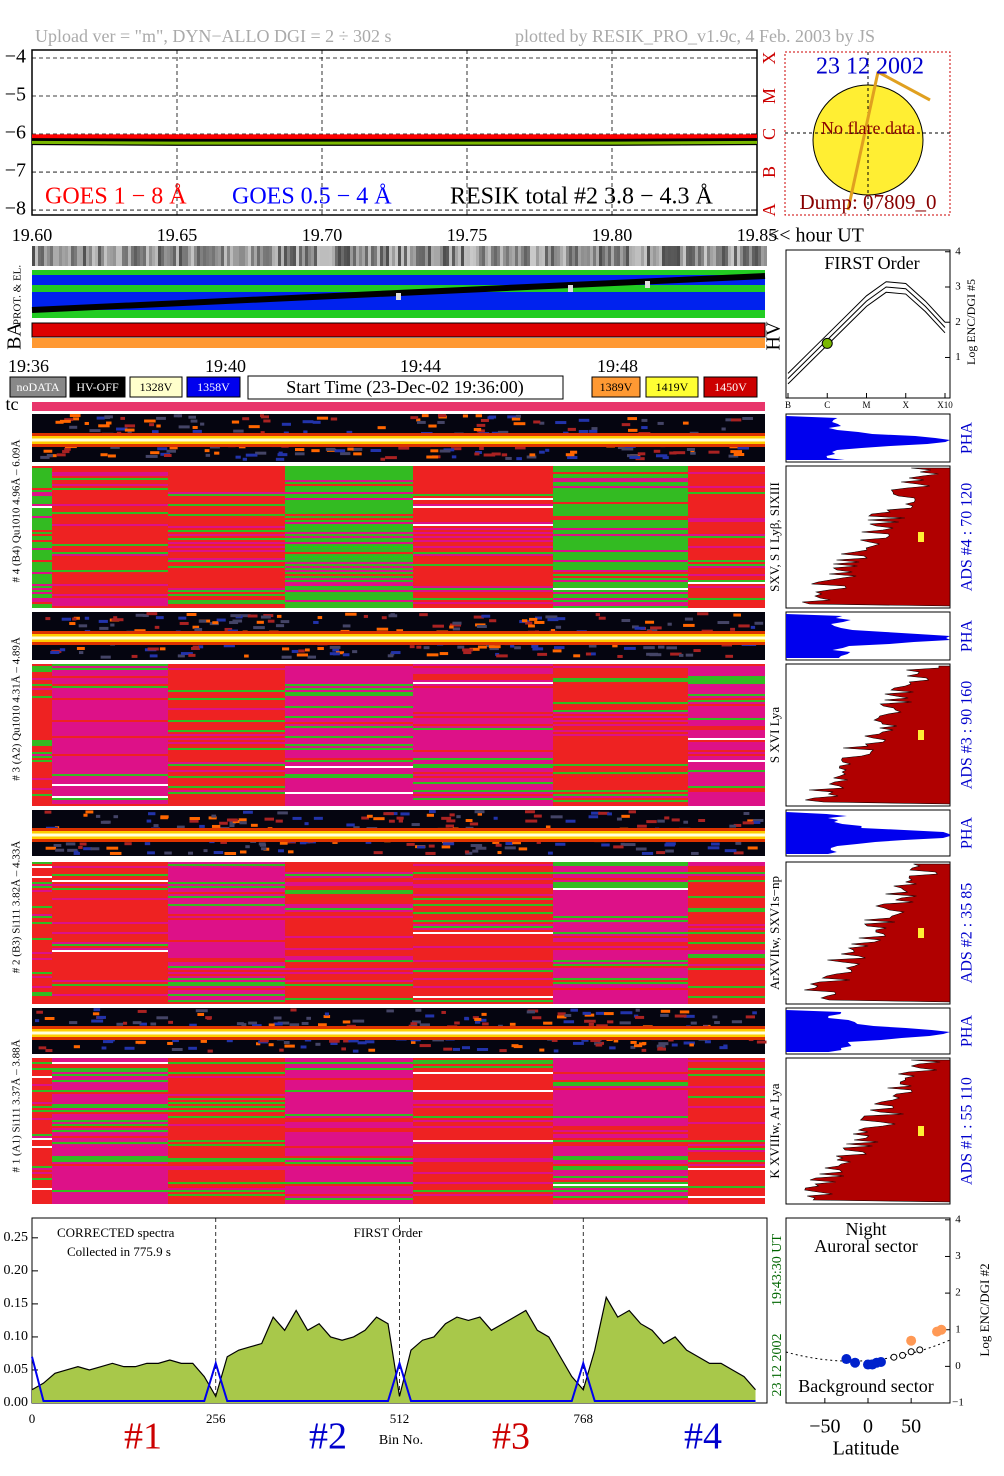  Describe the element at coordinates (866, 327) in the screenshot. I see `hv-curve` at that location.